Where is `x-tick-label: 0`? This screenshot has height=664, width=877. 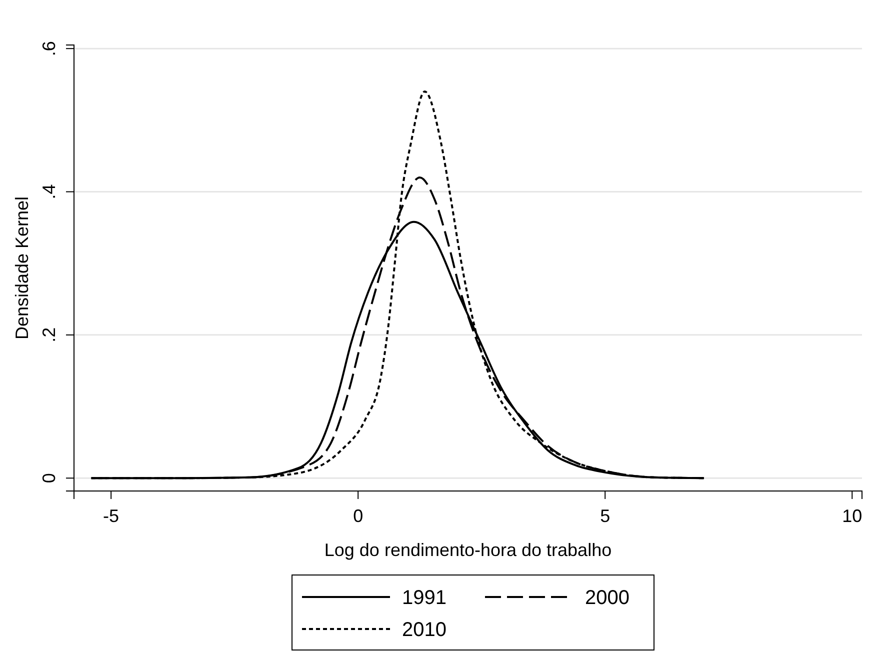
x-tick-label: 0 is located at coordinates (358, 516).